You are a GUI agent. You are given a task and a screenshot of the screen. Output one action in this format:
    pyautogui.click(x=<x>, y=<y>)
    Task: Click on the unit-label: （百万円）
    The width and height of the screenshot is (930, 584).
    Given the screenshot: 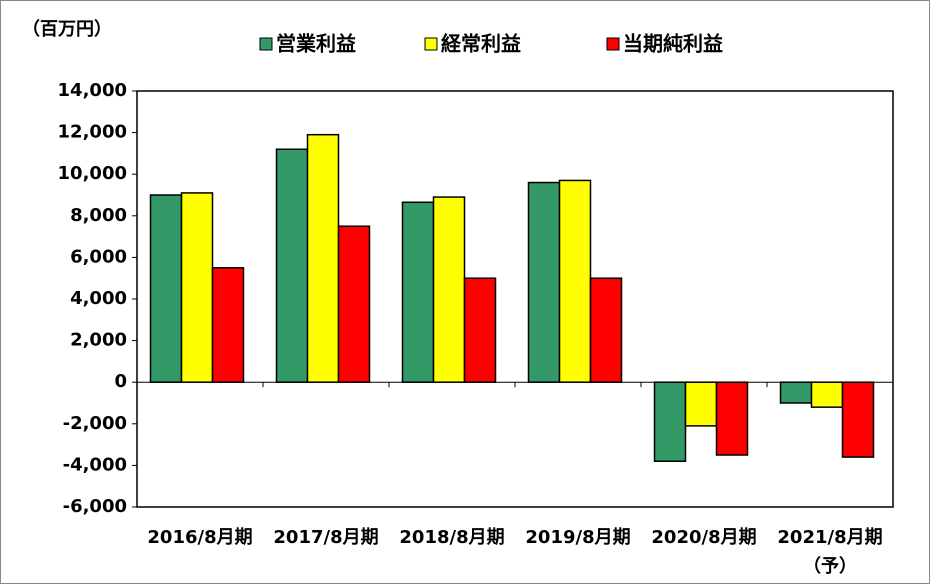 What is the action you would take?
    pyautogui.click(x=67, y=29)
    